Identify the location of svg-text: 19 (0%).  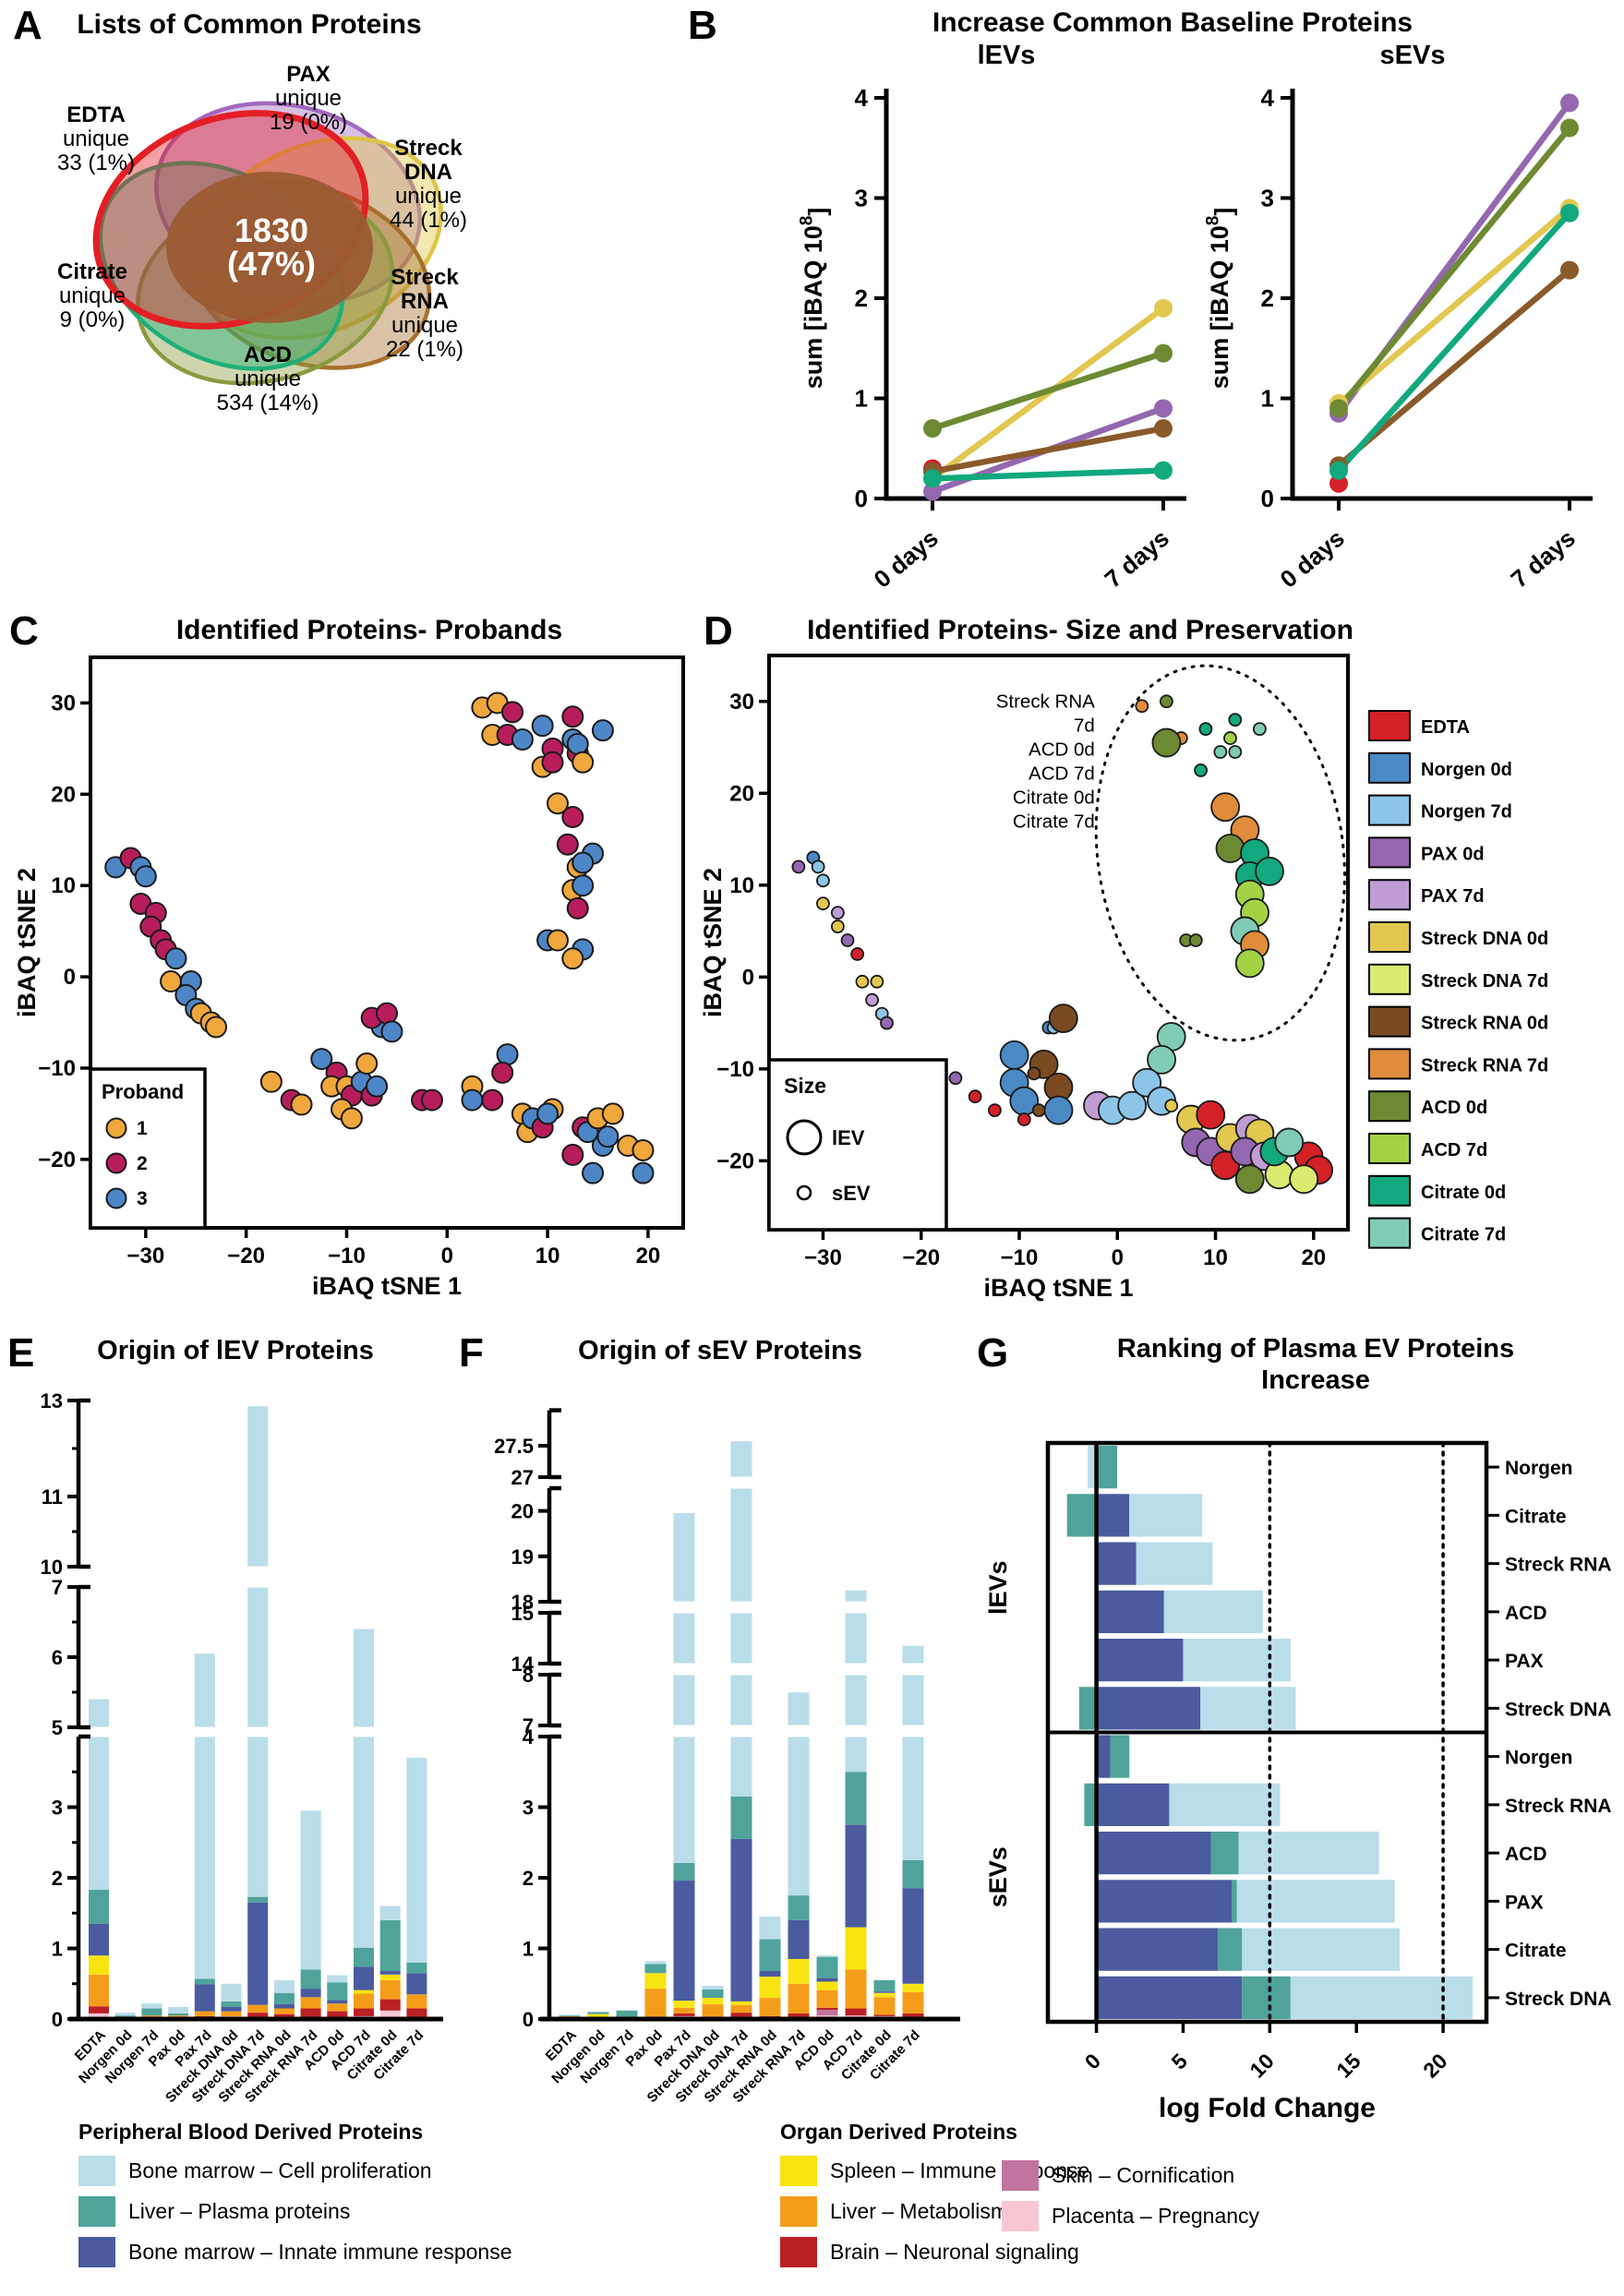
(308, 122).